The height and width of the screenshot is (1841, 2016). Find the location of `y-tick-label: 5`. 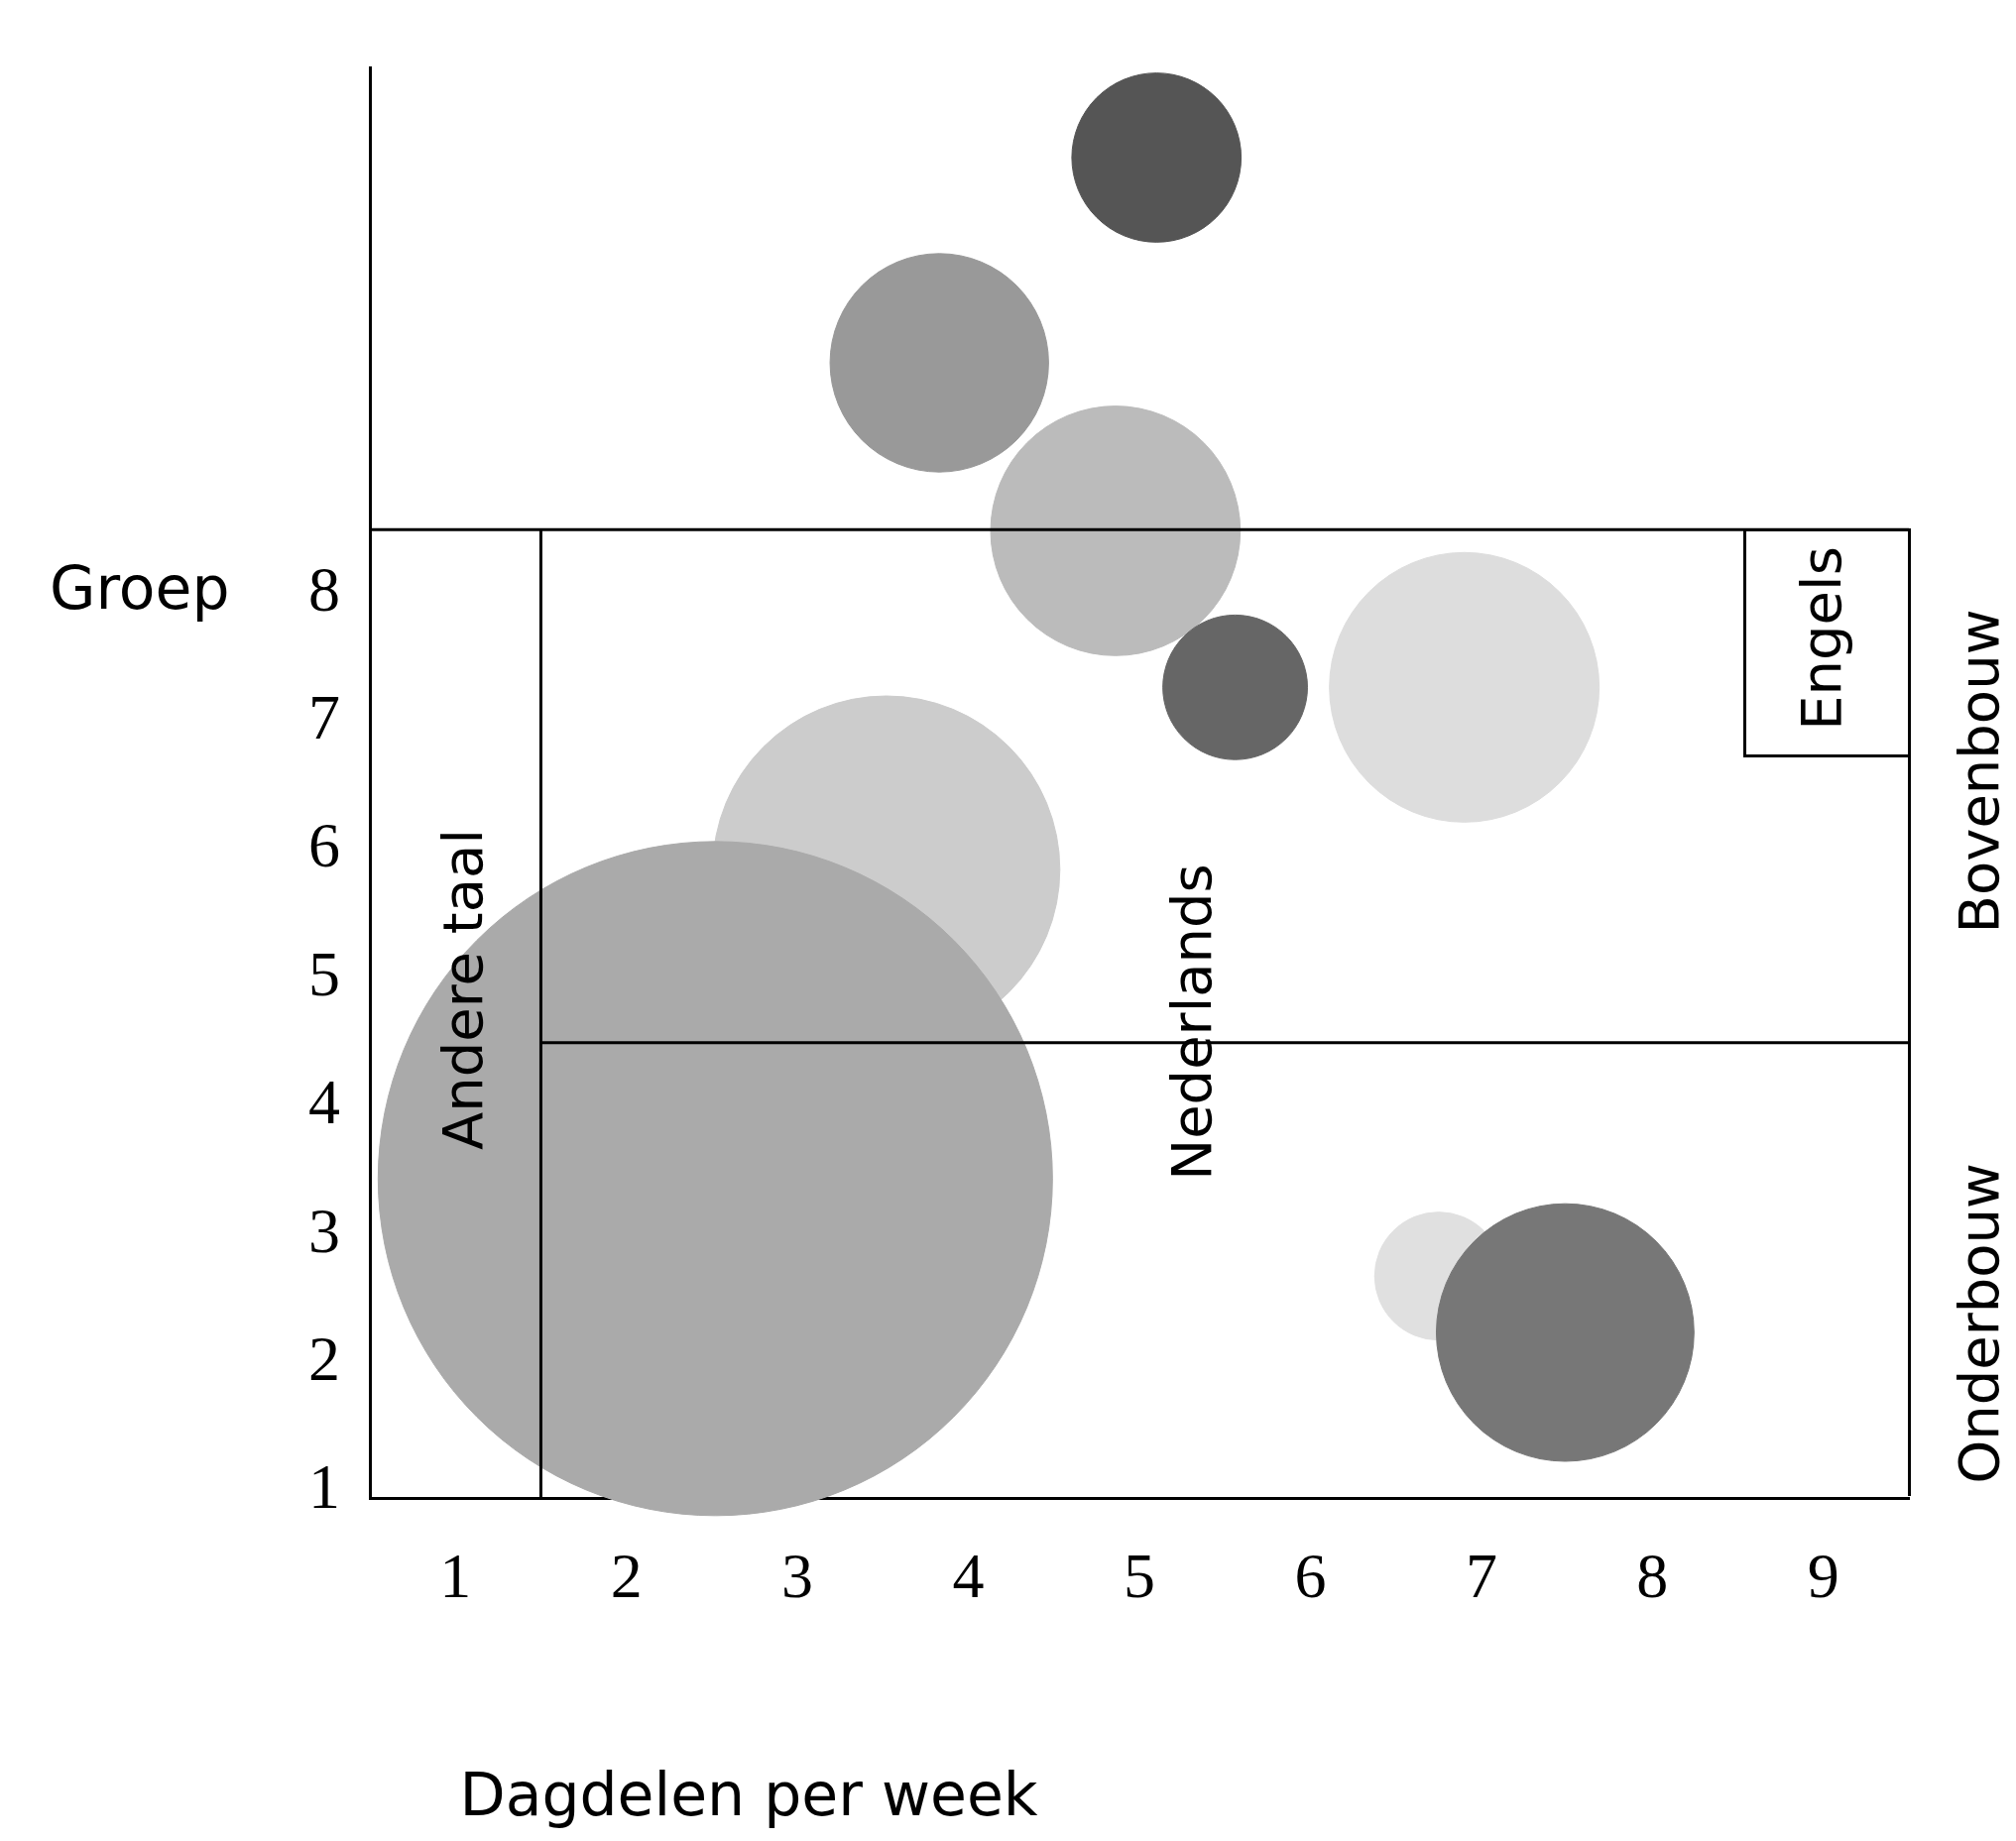

y-tick-label: 5 is located at coordinates (324, 974).